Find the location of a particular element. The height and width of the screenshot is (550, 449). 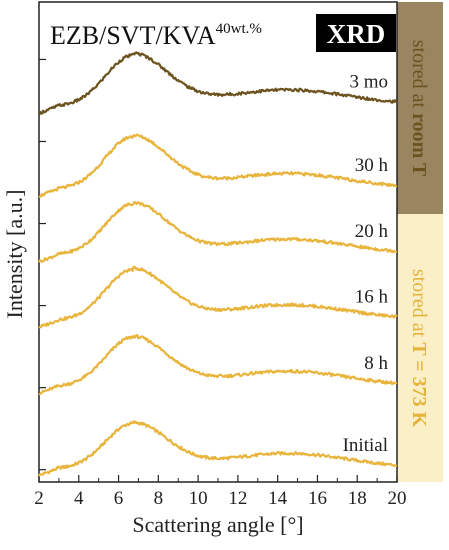

curve-20-h is located at coordinates (218, 231).